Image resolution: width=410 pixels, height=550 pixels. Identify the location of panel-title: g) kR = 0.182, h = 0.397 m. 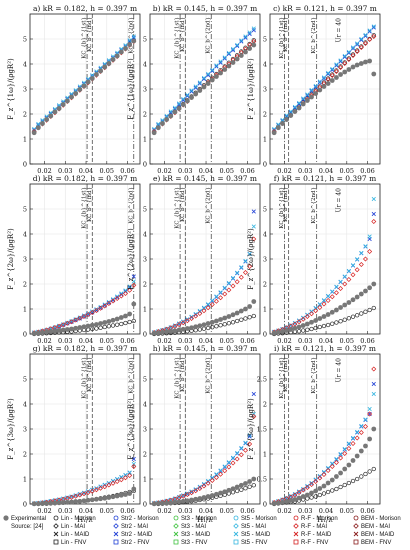
(85, 348).